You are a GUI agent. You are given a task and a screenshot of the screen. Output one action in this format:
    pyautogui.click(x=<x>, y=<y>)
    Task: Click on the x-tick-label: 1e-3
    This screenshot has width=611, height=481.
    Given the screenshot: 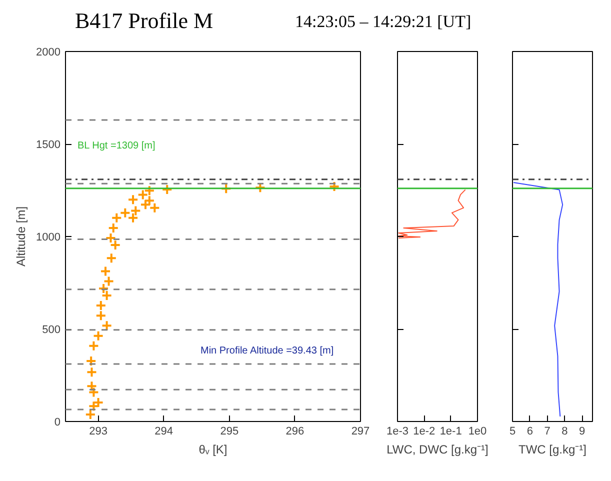 What is the action you would take?
    pyautogui.click(x=397, y=432)
    